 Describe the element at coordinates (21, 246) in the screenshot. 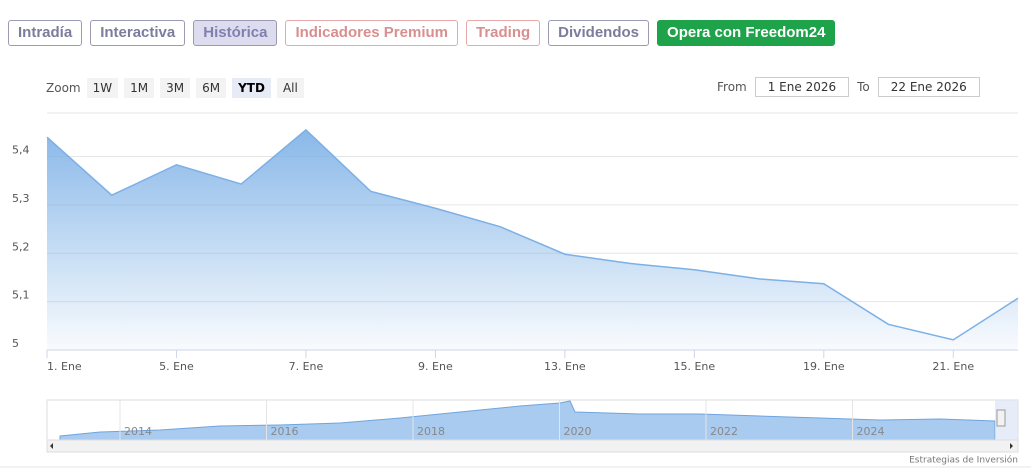

I see `y-tick-label: 5,2` at that location.